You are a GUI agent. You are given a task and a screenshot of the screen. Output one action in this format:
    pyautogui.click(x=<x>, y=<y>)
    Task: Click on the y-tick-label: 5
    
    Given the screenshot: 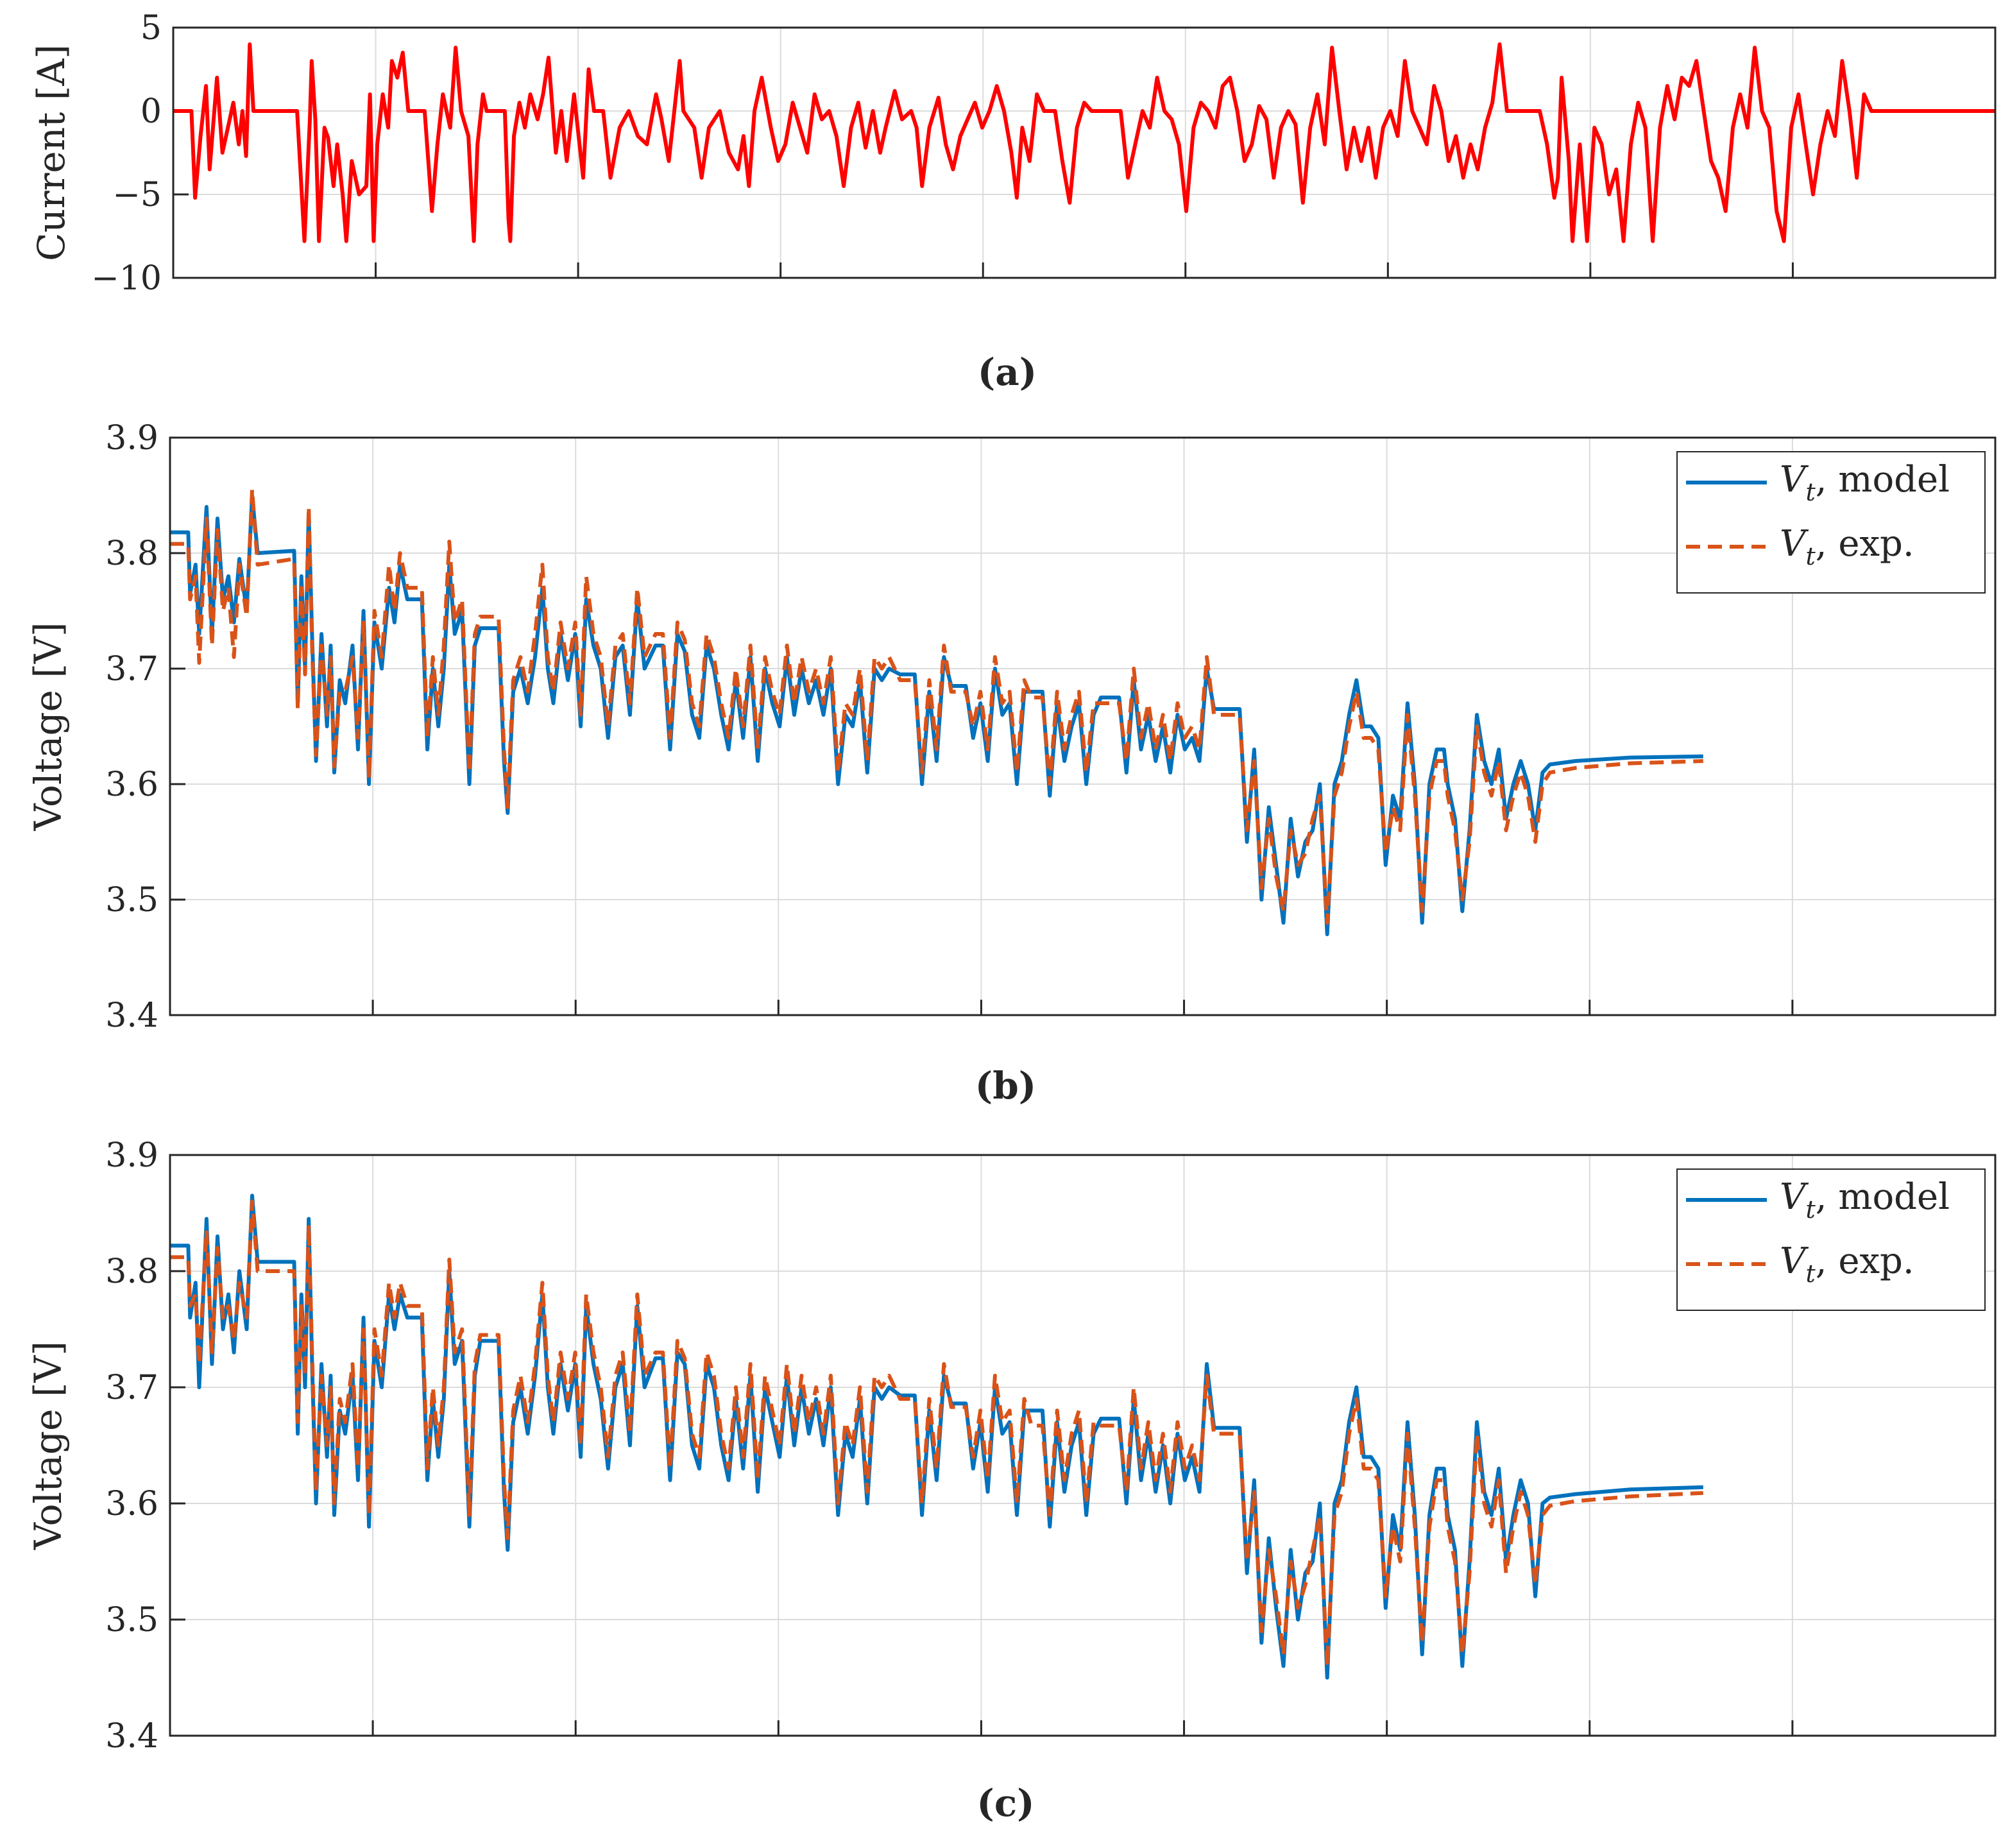 What is the action you would take?
    pyautogui.click(x=152, y=28)
    